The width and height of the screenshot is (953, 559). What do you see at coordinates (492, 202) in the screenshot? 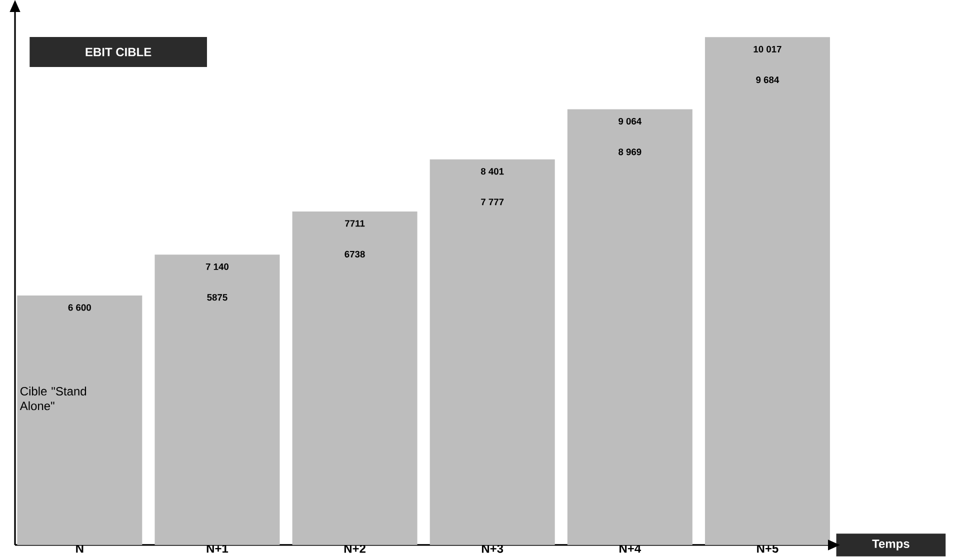
I see `annotation: 7 777` at bounding box center [492, 202].